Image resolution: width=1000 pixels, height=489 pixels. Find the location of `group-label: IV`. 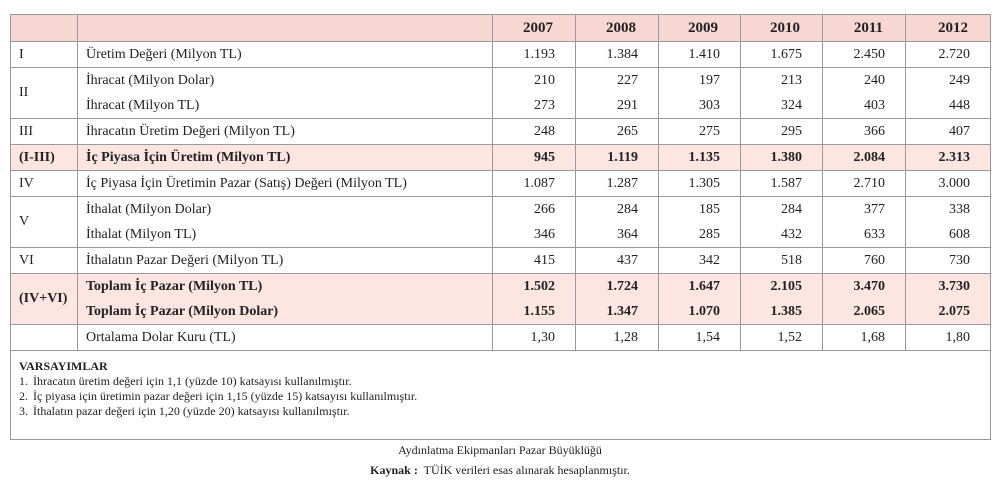

group-label: IV is located at coordinates (44, 183).